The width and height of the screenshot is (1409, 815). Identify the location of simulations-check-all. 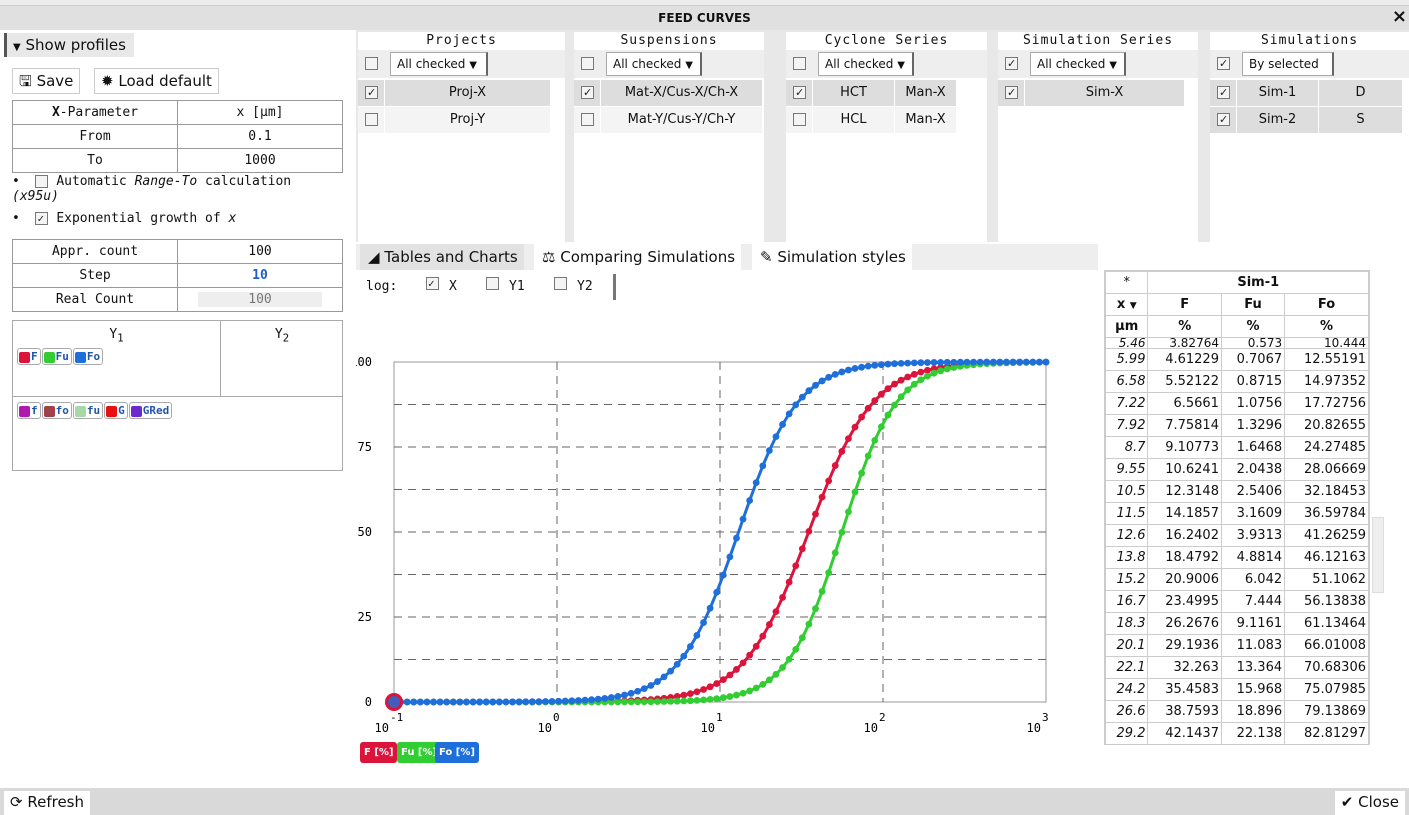
(1223, 63).